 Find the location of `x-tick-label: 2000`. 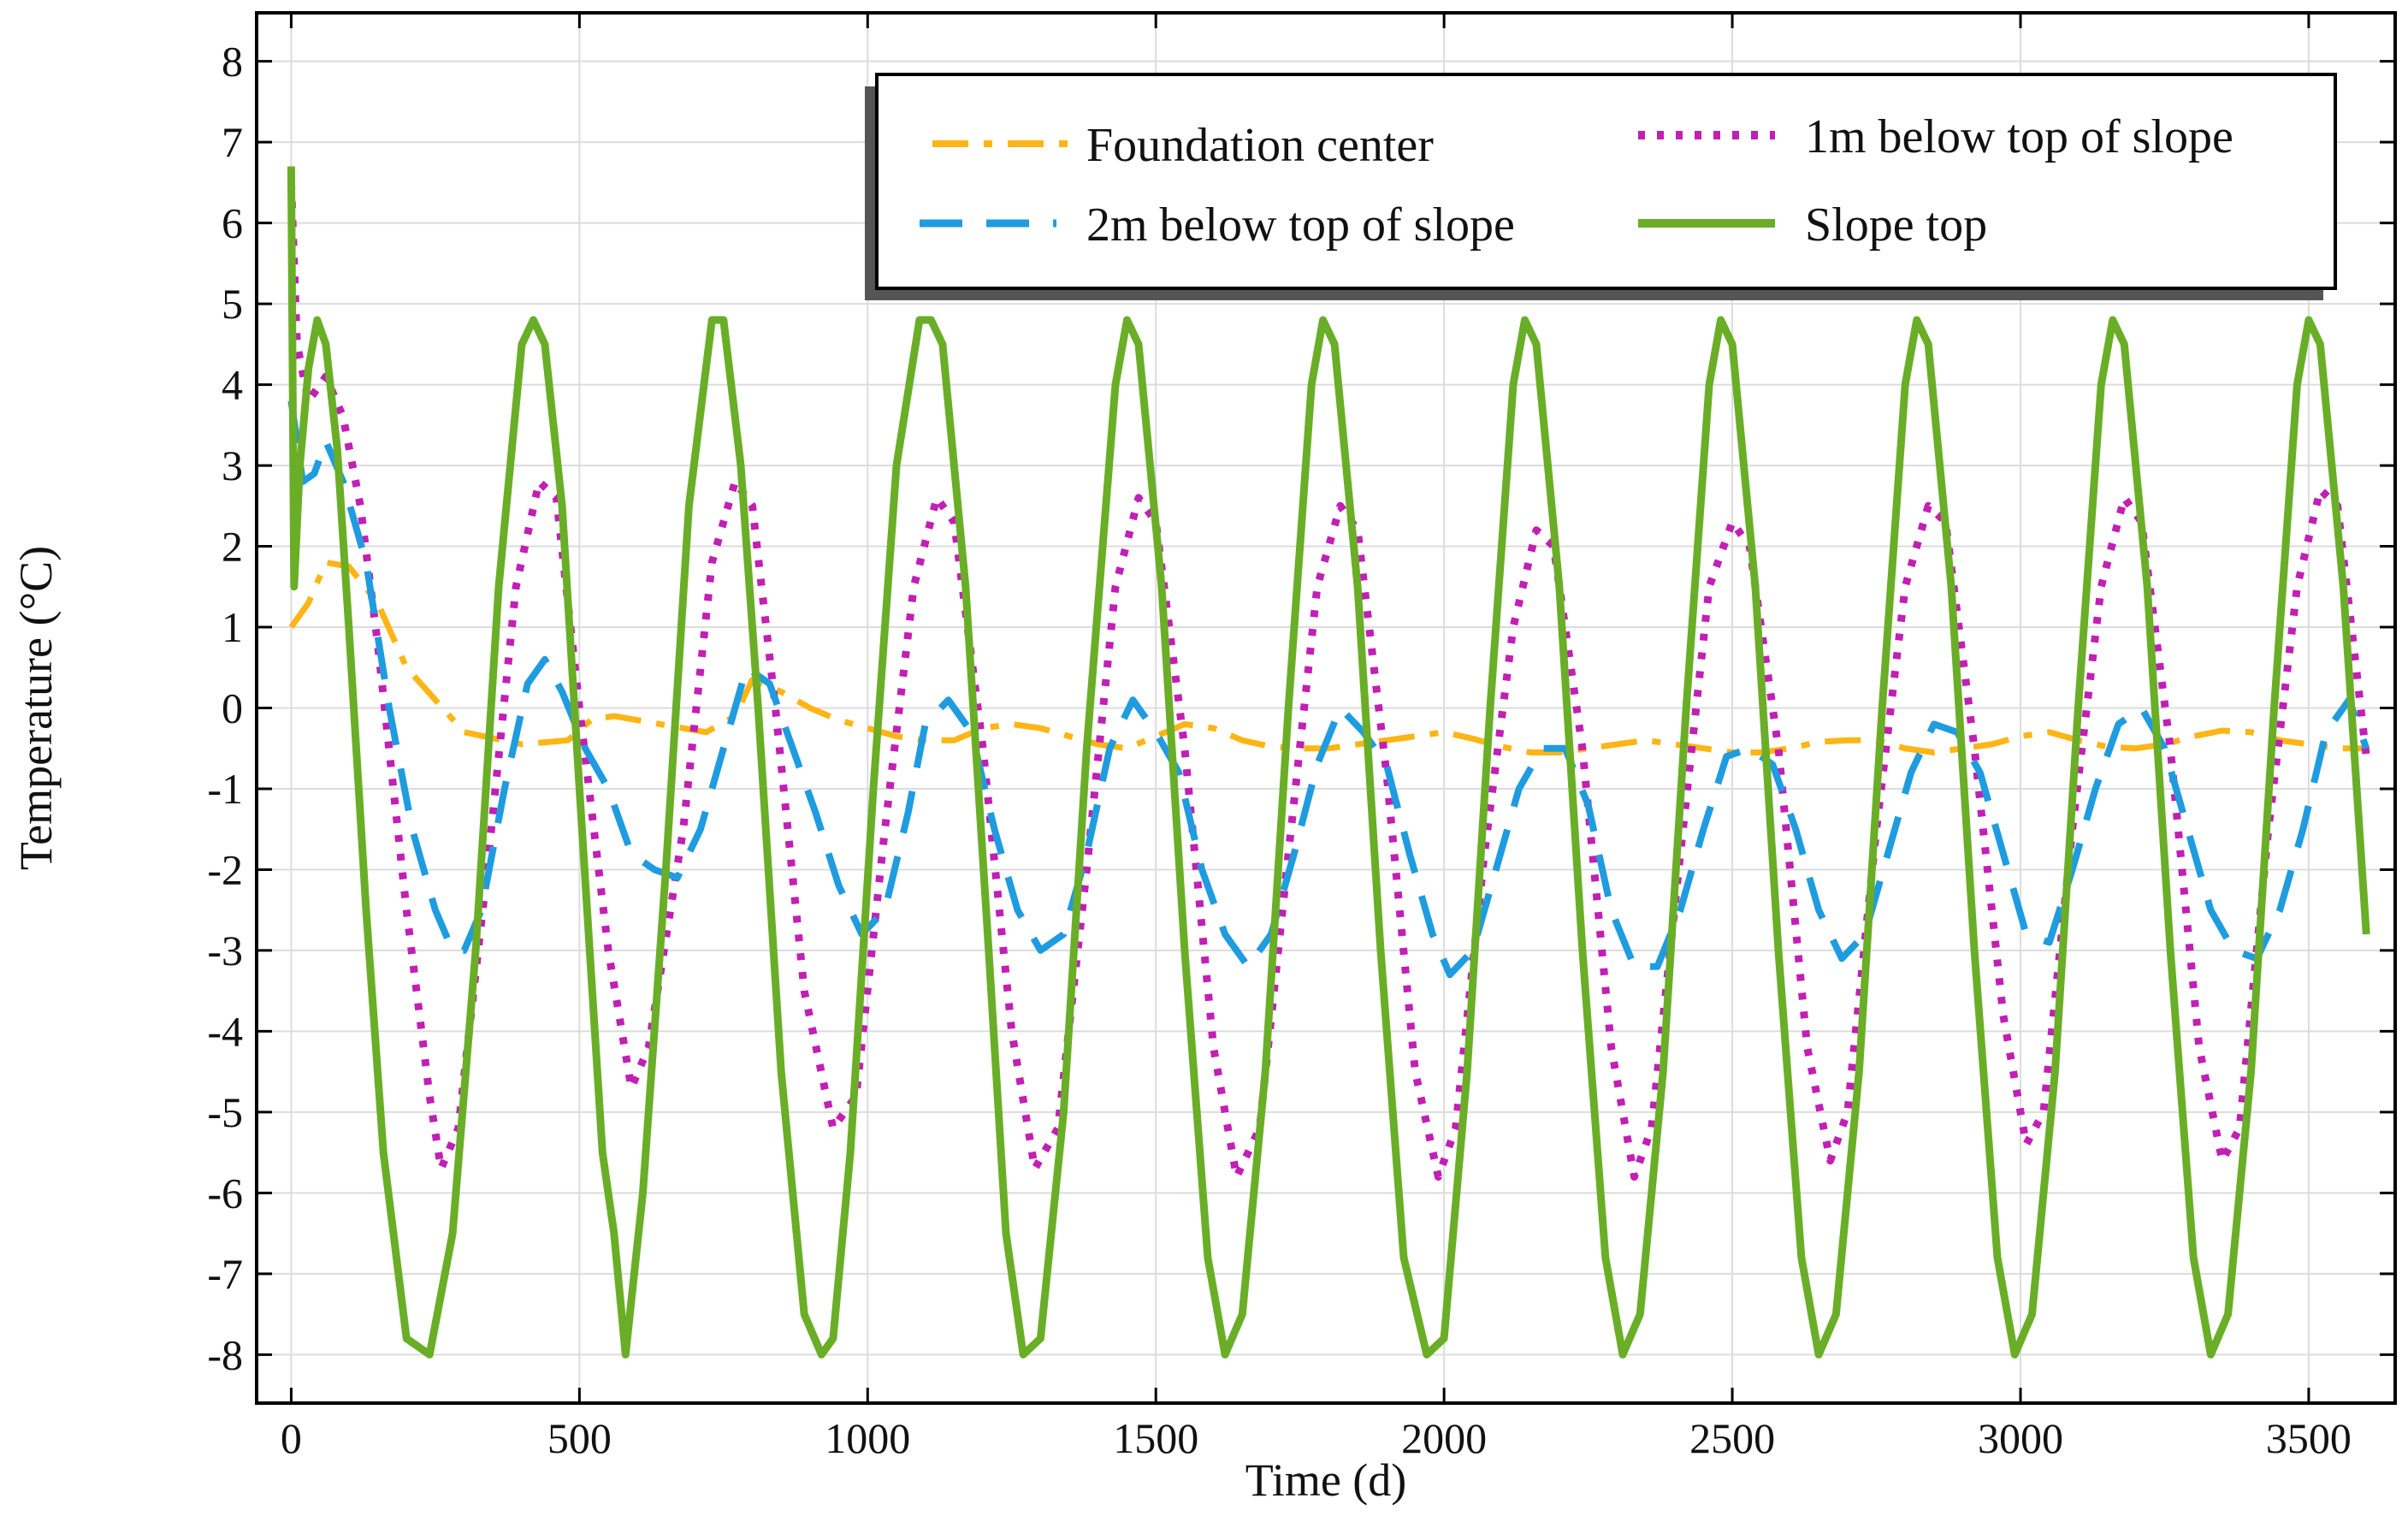

x-tick-label: 2000 is located at coordinates (1444, 1438).